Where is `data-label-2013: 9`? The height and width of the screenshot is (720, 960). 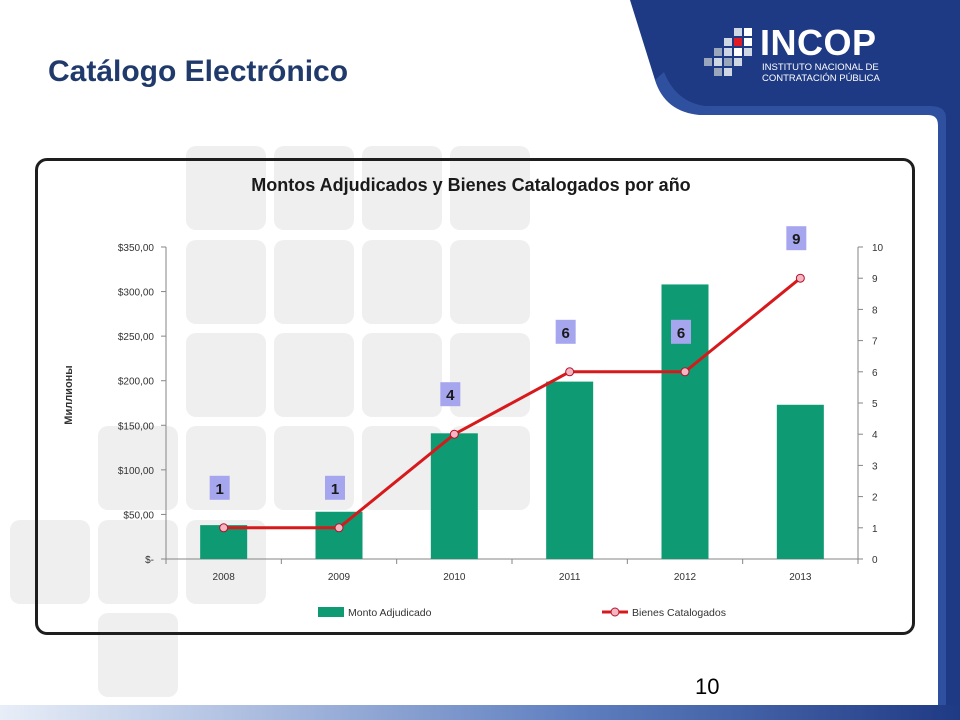 data-label-2013: 9 is located at coordinates (796, 239).